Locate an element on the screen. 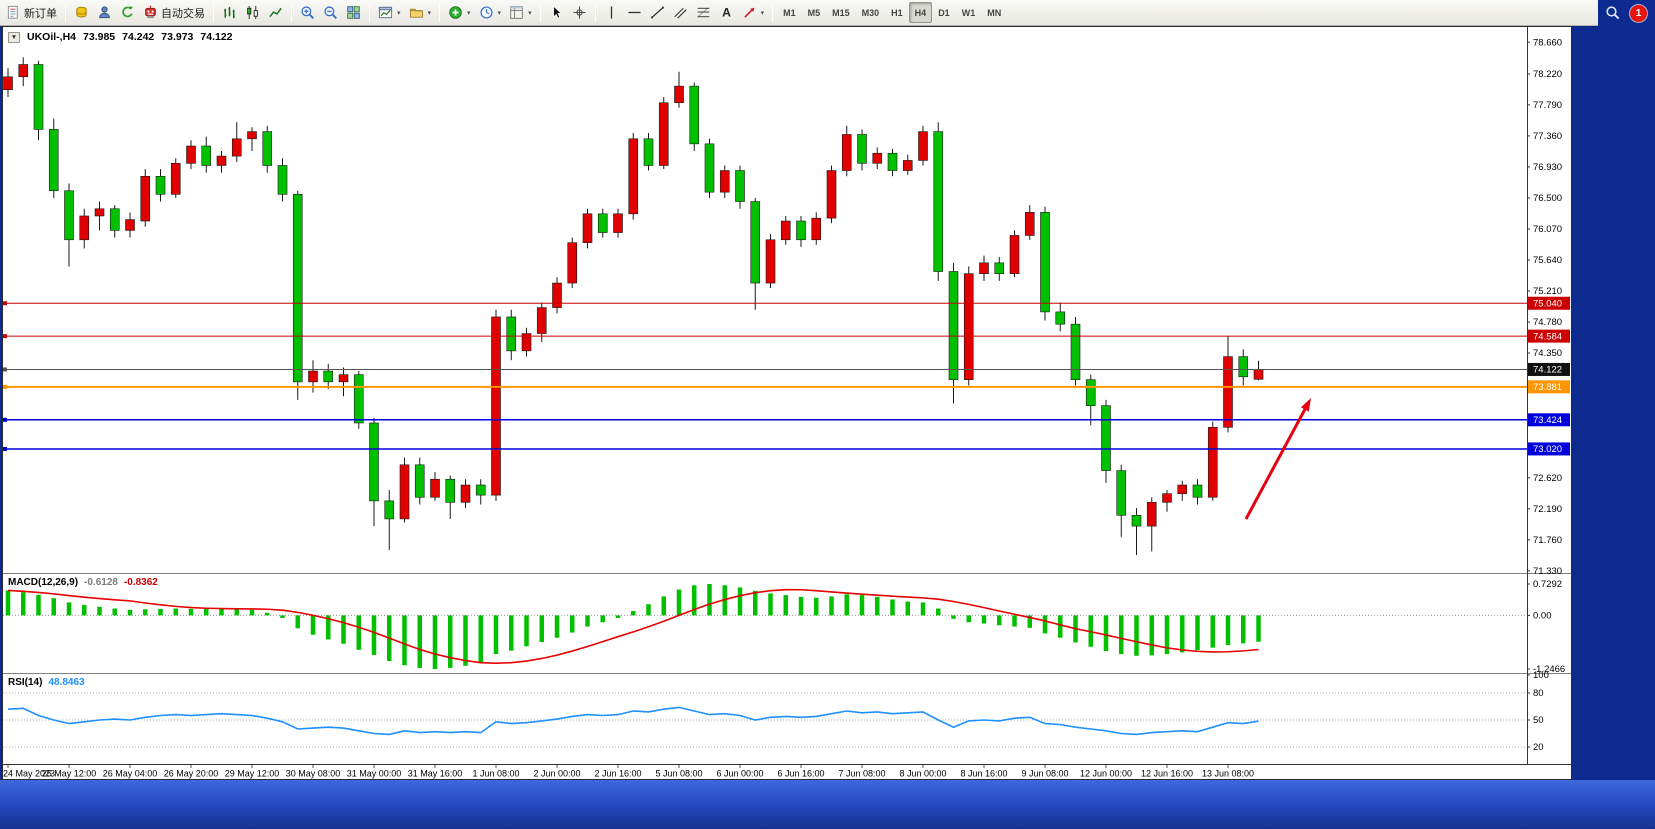  notification-badge: 1 is located at coordinates (1638, 13).